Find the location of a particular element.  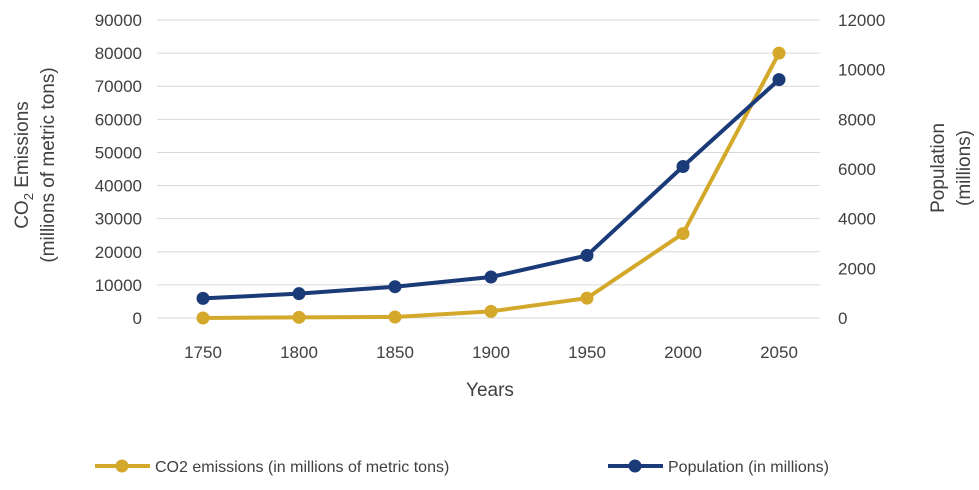

right-y-tick-label: 12000 is located at coordinates (861, 20).